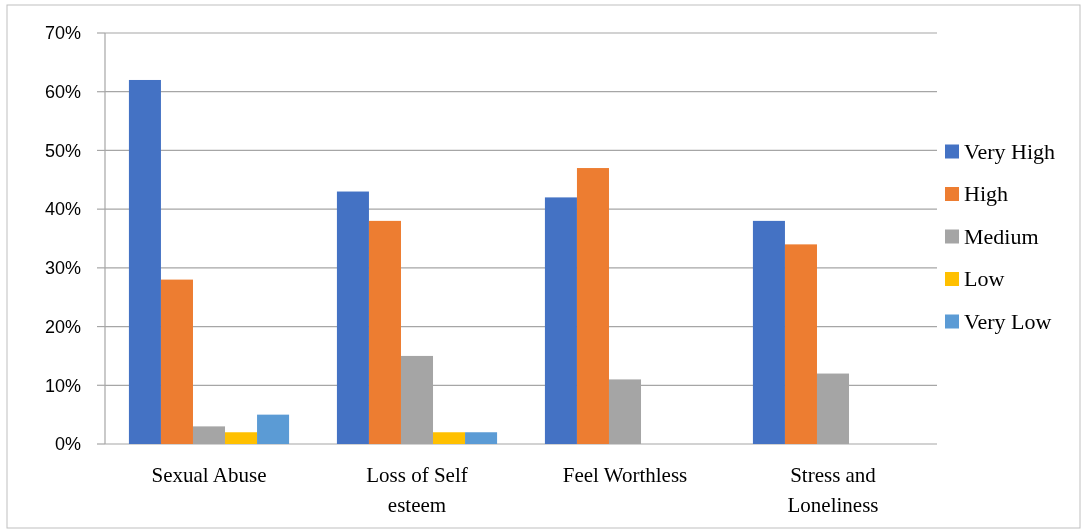 Image resolution: width=1081 pixels, height=529 pixels. Describe the element at coordinates (62, 33) in the screenshot. I see `y-tick-label: 70%` at that location.